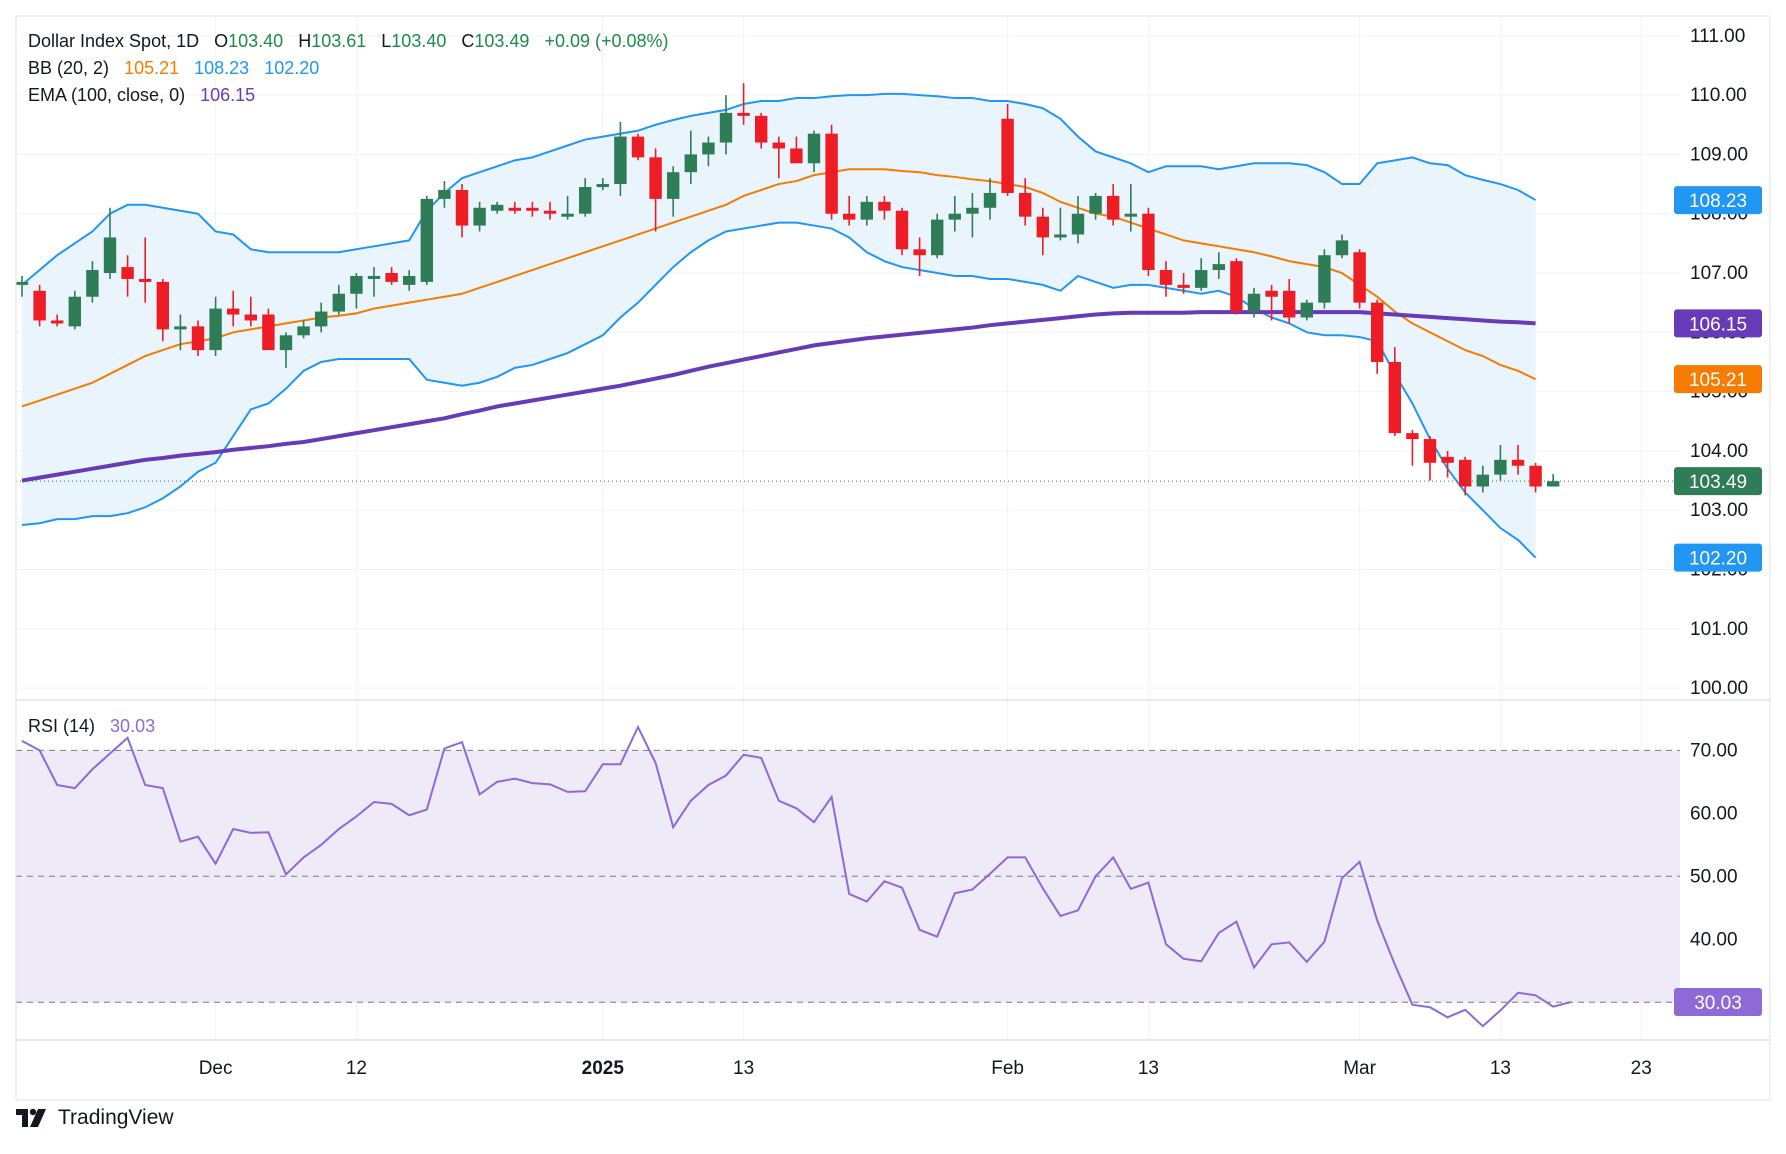  What do you see at coordinates (1719, 629) in the screenshot?
I see `price-tick-label: 101.00` at bounding box center [1719, 629].